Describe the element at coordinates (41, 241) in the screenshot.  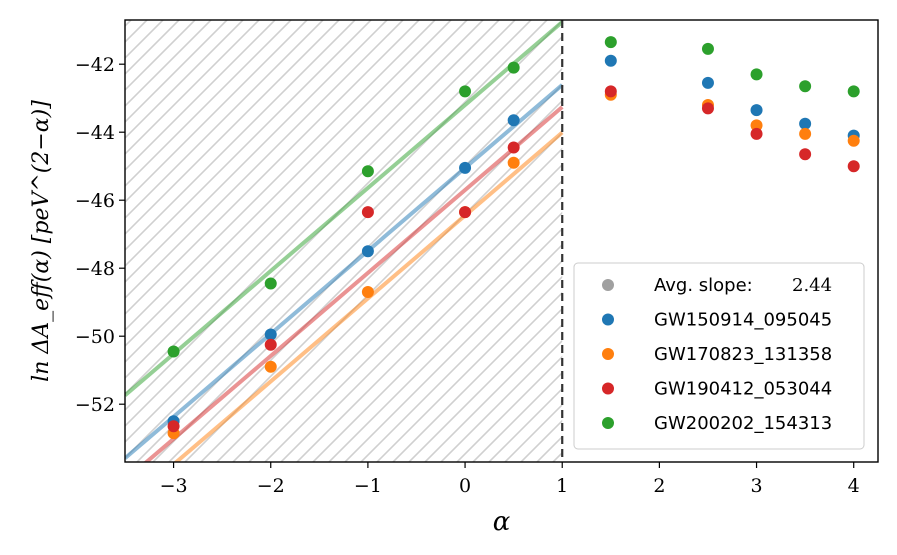
I see `y-axis-label: ln ΔA_eff(α) [peV^(2−α)]` at that location.